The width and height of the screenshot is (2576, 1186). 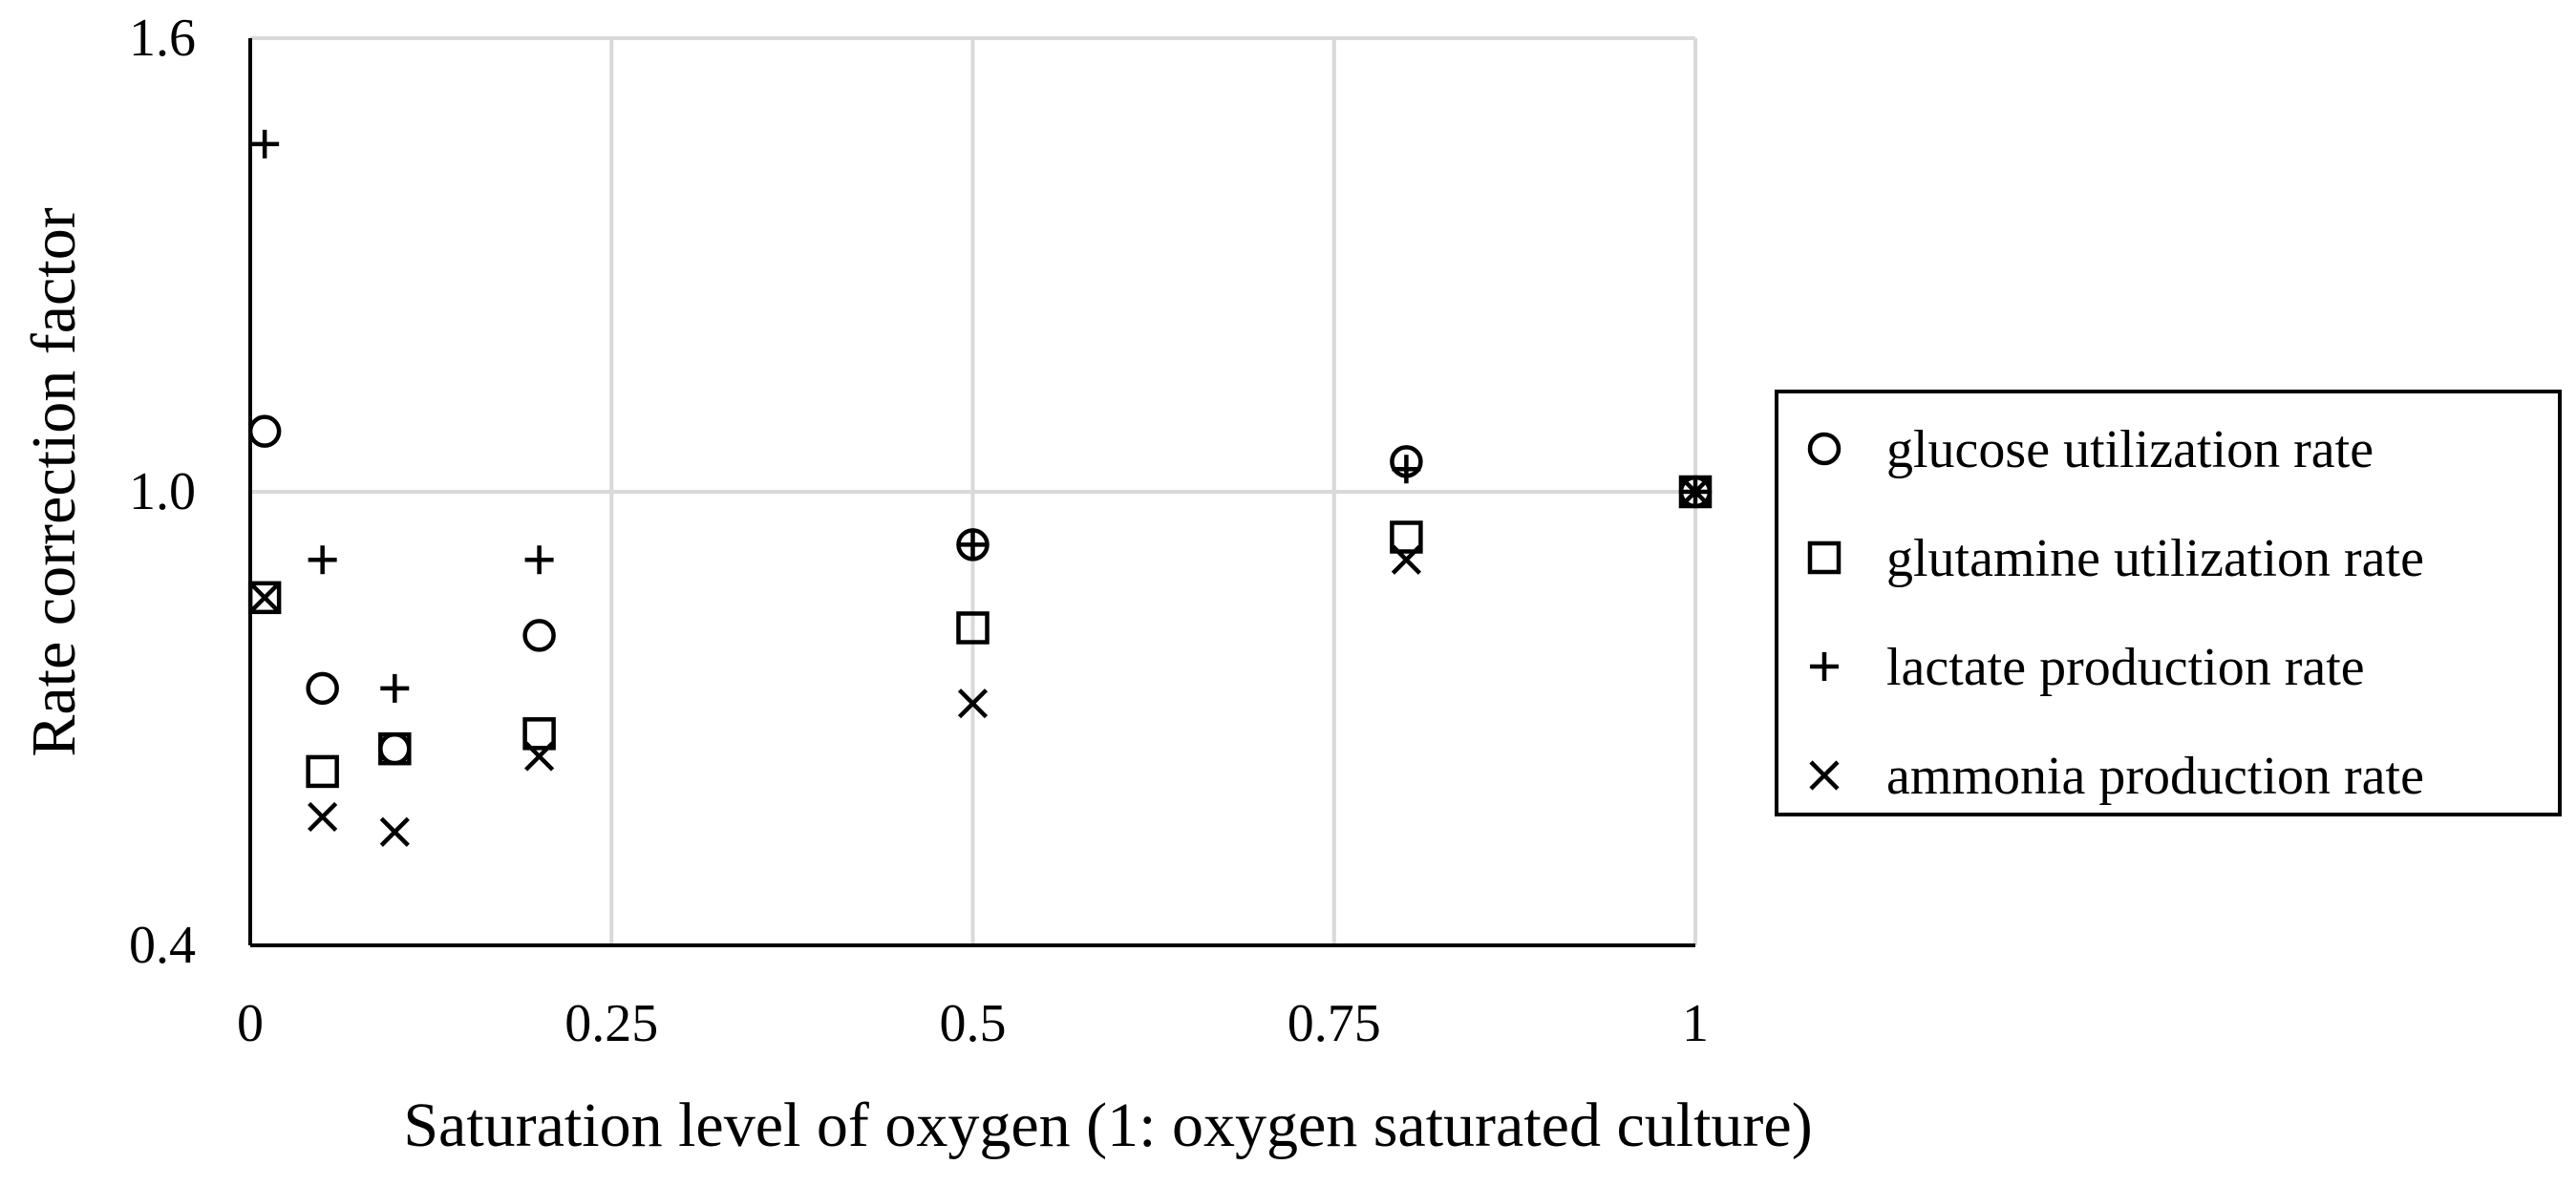 What do you see at coordinates (162, 38) in the screenshot?
I see `y-tick-label: 1.6` at bounding box center [162, 38].